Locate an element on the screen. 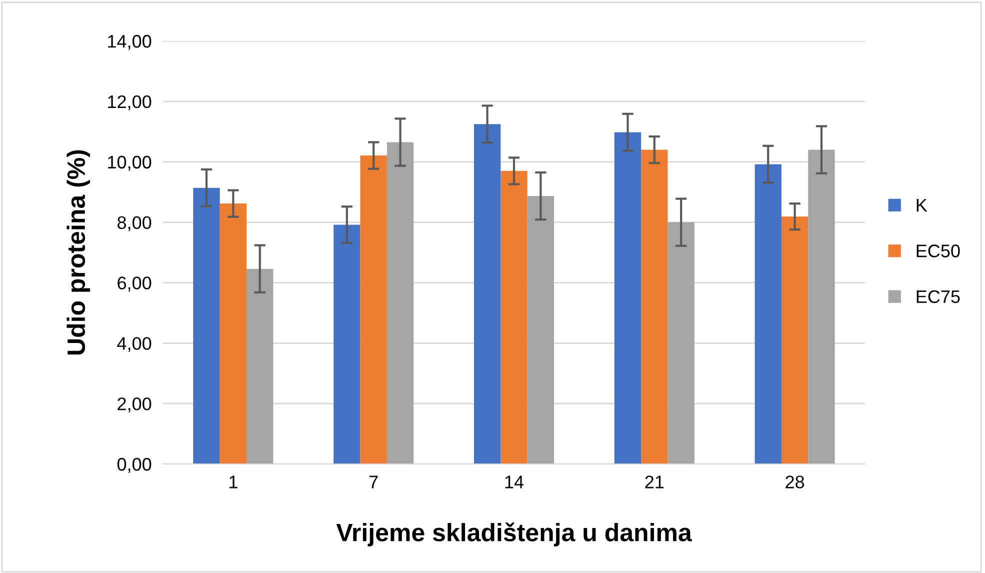 This screenshot has width=985, height=573. x-tick-label: 1 is located at coordinates (234, 482).